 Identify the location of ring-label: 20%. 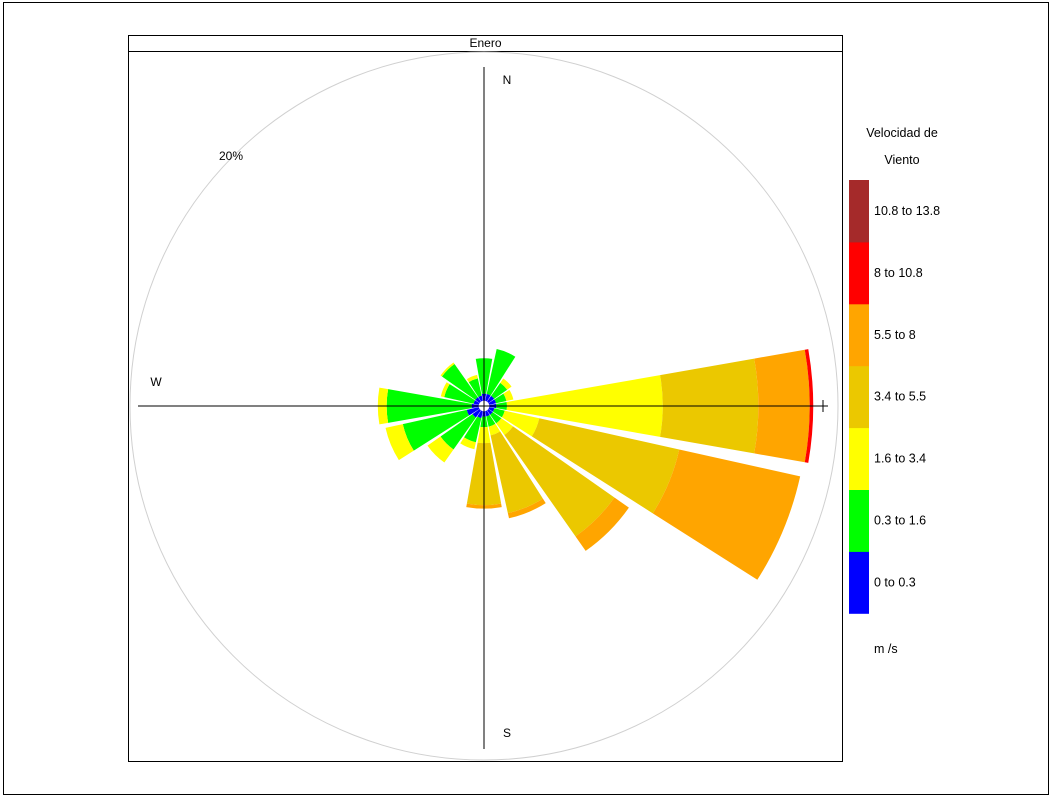
(231, 156).